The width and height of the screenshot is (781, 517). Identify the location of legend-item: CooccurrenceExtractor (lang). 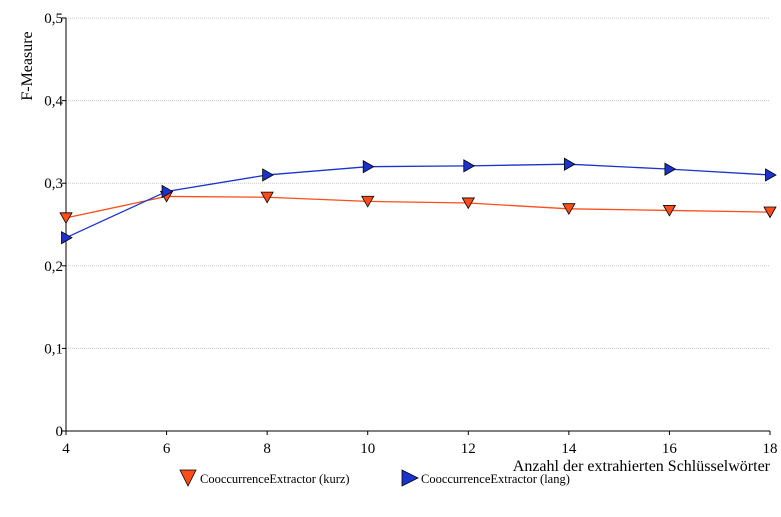
(485, 478).